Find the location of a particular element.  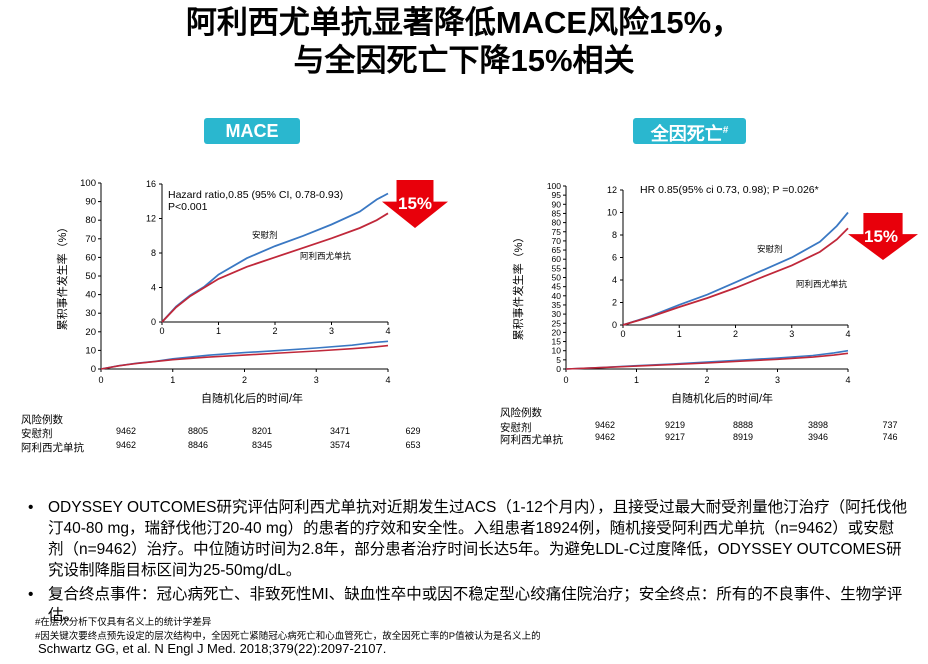

x-tick-label: 3 is located at coordinates (316, 380).